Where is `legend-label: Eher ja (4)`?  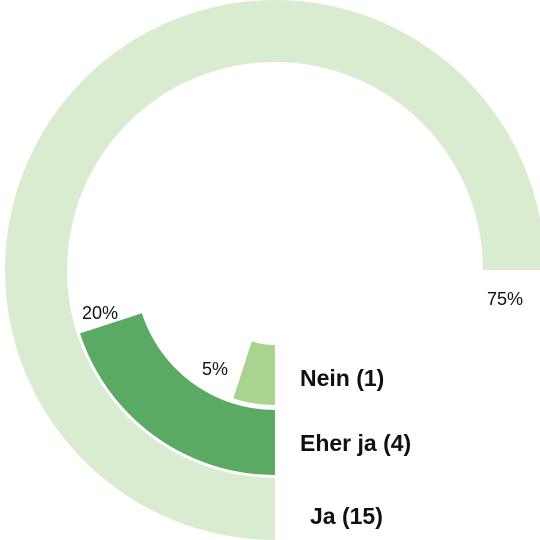
legend-label: Eher ja (4) is located at coordinates (355, 443).